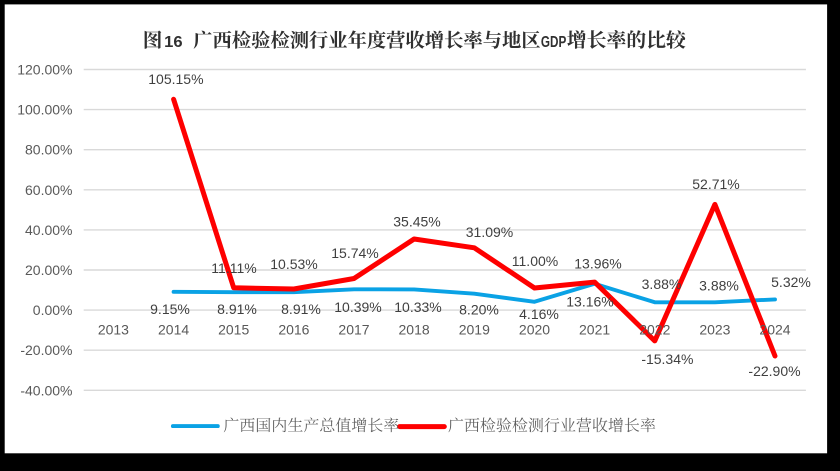  Describe the element at coordinates (594, 330) in the screenshot. I see `svg-text: 2021` at that location.